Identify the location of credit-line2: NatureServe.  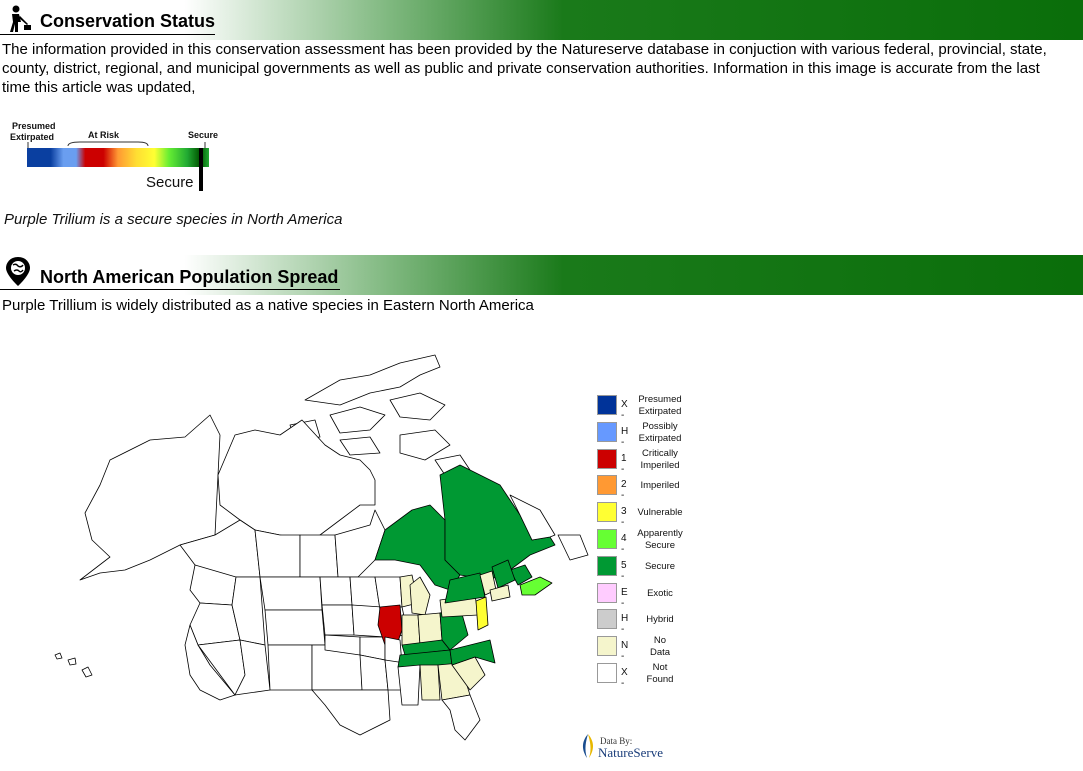
(630, 752).